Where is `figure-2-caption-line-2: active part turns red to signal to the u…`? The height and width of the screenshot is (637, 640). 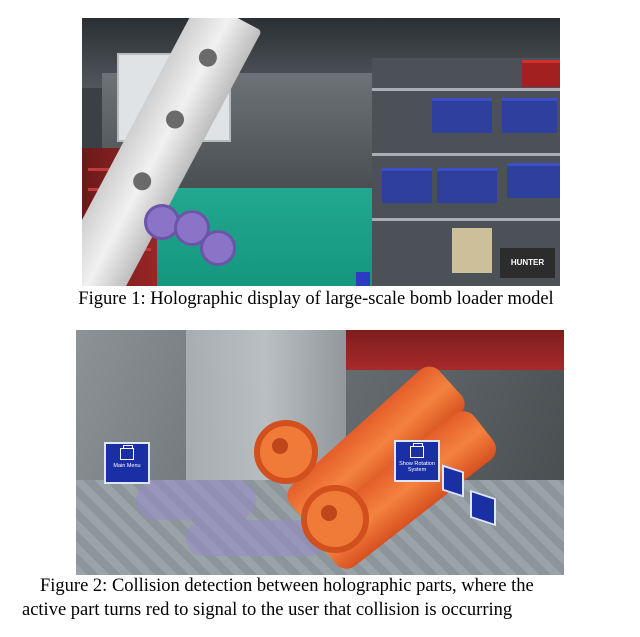
figure-2-caption-line-2: active part turns red to signal to the u… is located at coordinates (267, 610).